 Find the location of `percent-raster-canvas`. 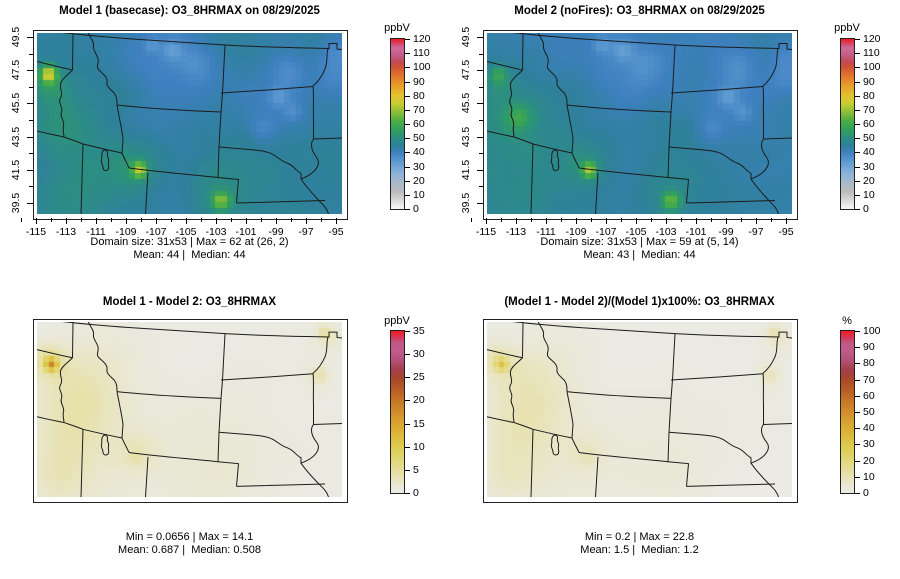

percent-raster-canvas is located at coordinates (639, 409).